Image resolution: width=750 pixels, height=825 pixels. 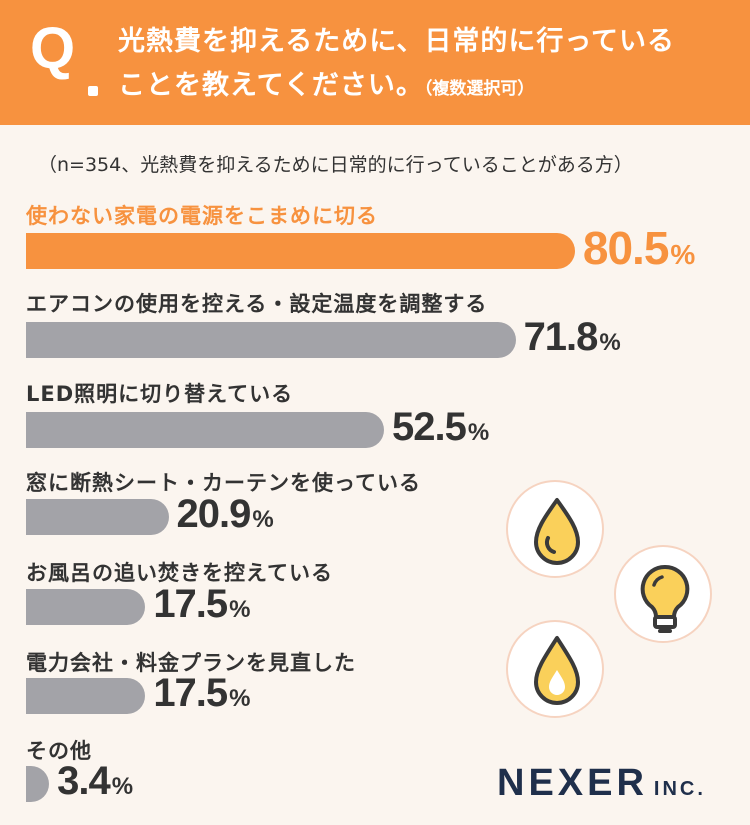 What do you see at coordinates (335, 165) in the screenshot?
I see `sample-note: （n=354、光熱費を抑えるために日常的に行っていることがある方）` at bounding box center [335, 165].